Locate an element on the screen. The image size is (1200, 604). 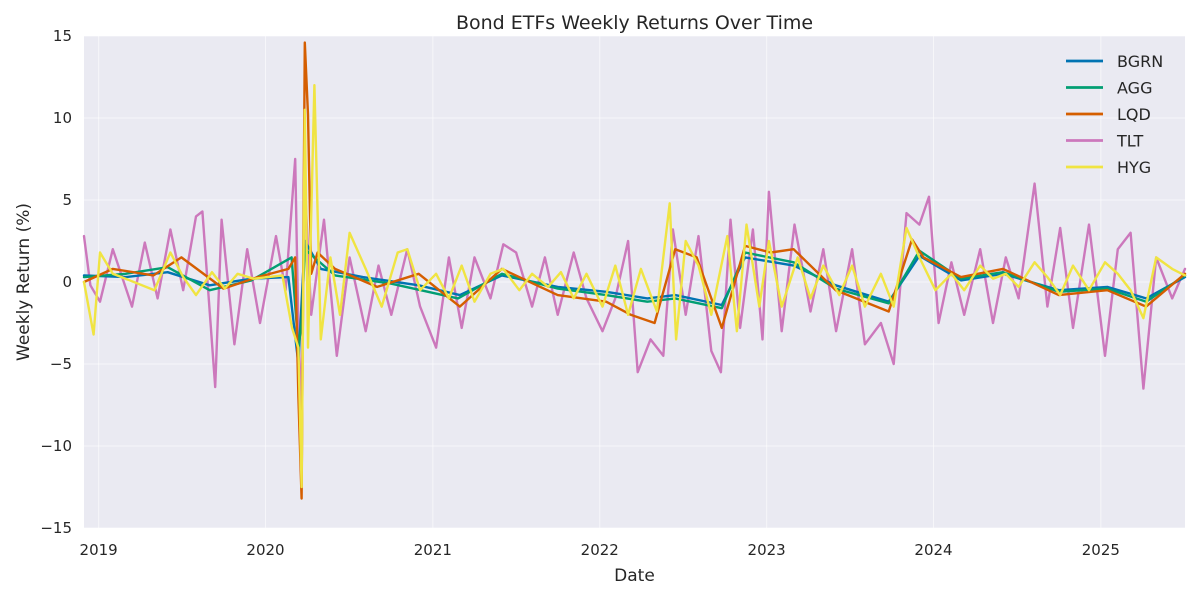
y-tick-label: −15 is located at coordinates (56, 528).